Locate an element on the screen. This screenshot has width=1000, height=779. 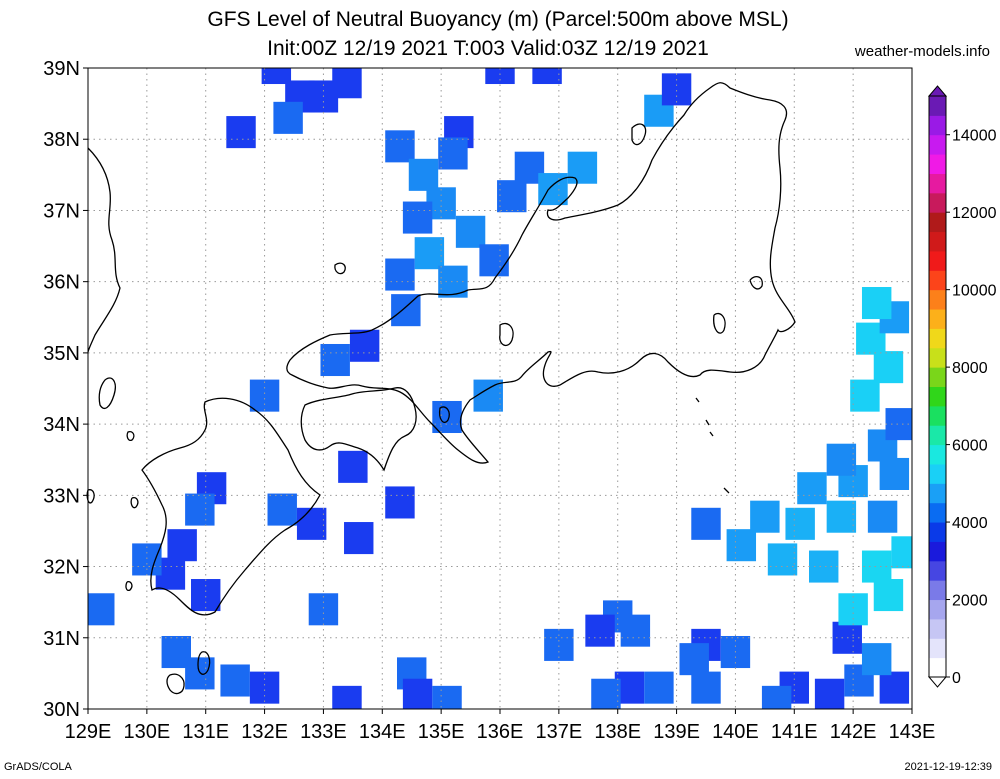
boso-peninsula is located at coordinates (738, 304).